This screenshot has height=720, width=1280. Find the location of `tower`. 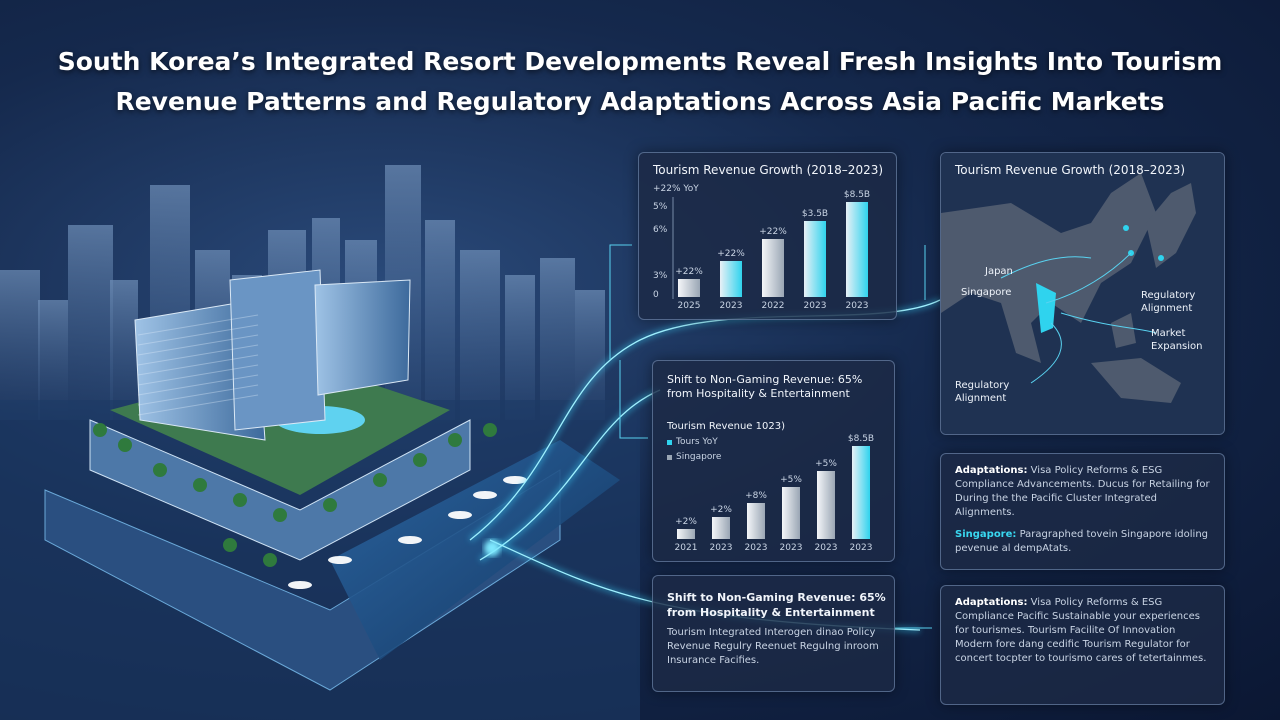

tower is located at coordinates (277, 350).